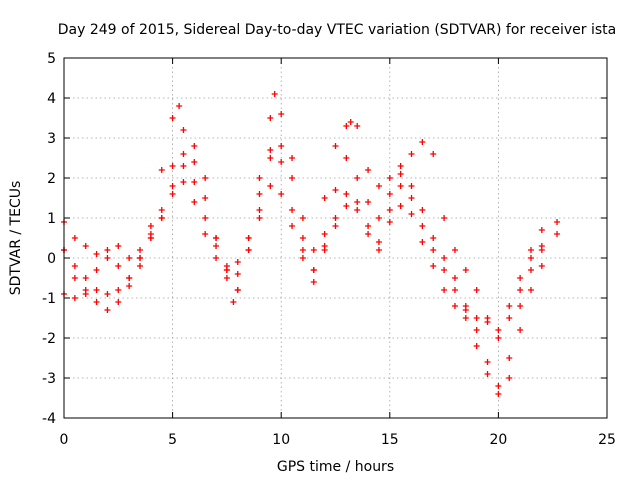  Describe the element at coordinates (49, 419) in the screenshot. I see `y-tick-label: -4` at that location.